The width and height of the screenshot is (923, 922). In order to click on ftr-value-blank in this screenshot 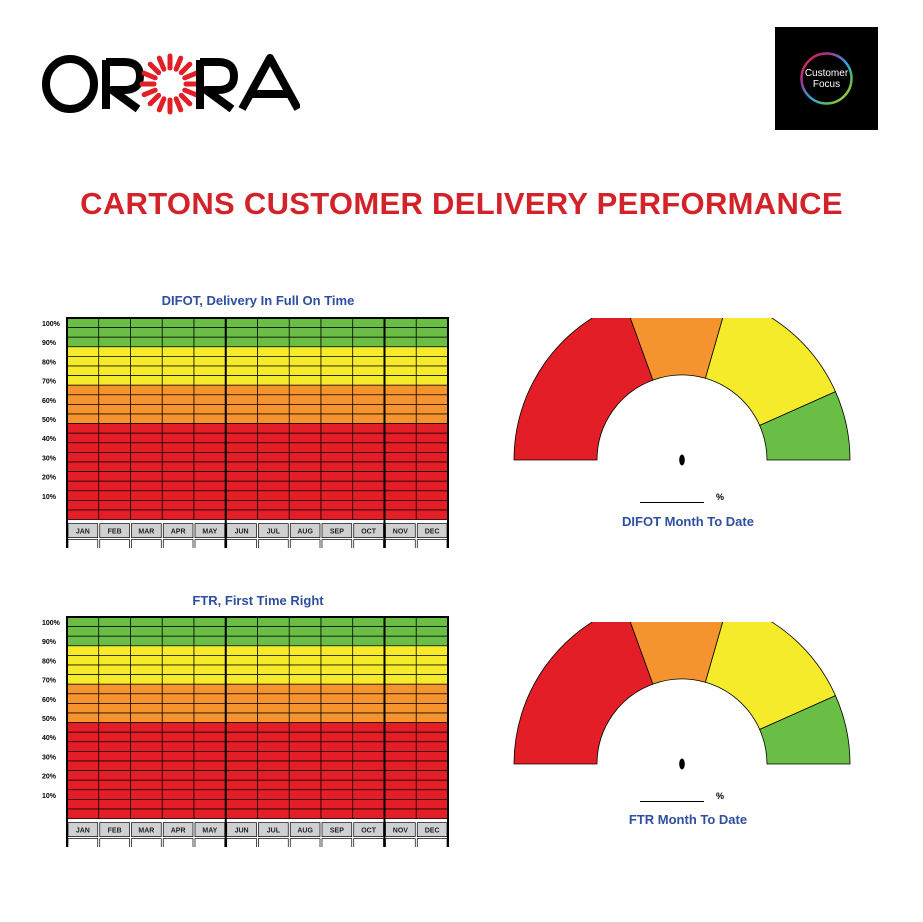, I will do `click(672, 801)`.